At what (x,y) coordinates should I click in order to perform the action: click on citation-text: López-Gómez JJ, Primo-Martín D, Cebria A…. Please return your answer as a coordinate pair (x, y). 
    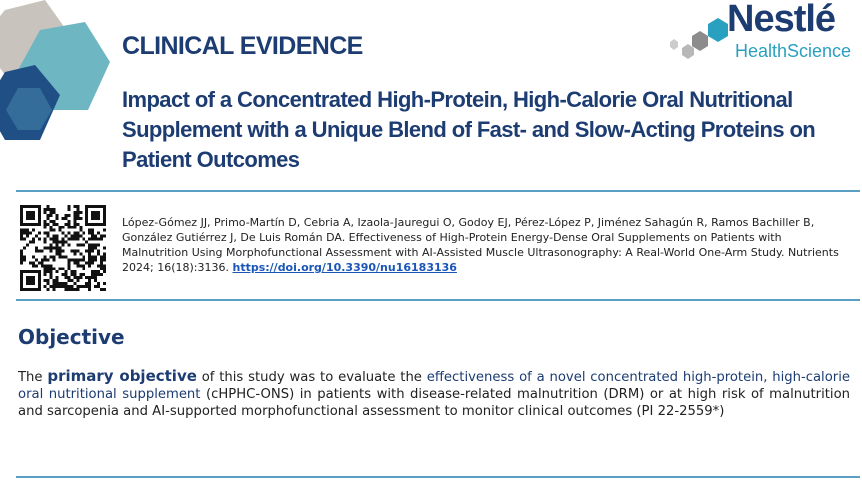
    Looking at the image, I should click on (480, 245).